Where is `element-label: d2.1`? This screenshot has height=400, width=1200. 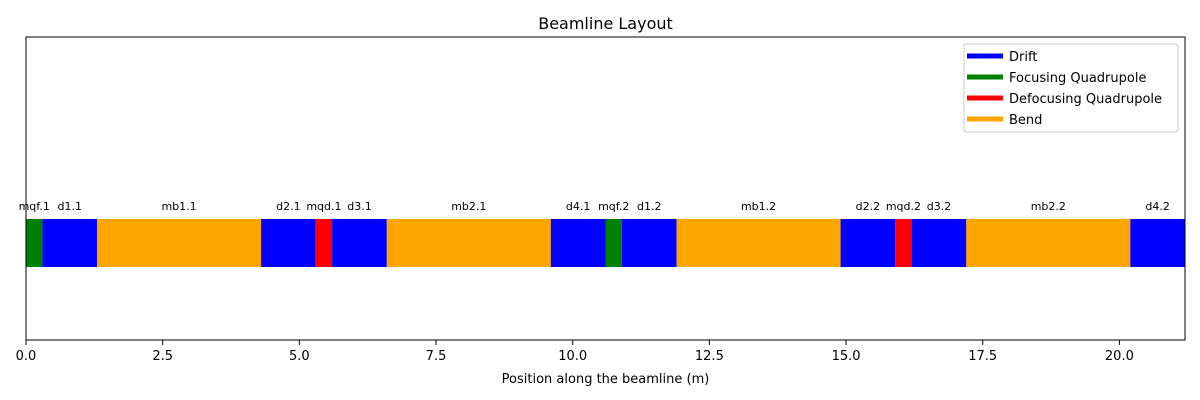 element-label: d2.1 is located at coordinates (288, 206).